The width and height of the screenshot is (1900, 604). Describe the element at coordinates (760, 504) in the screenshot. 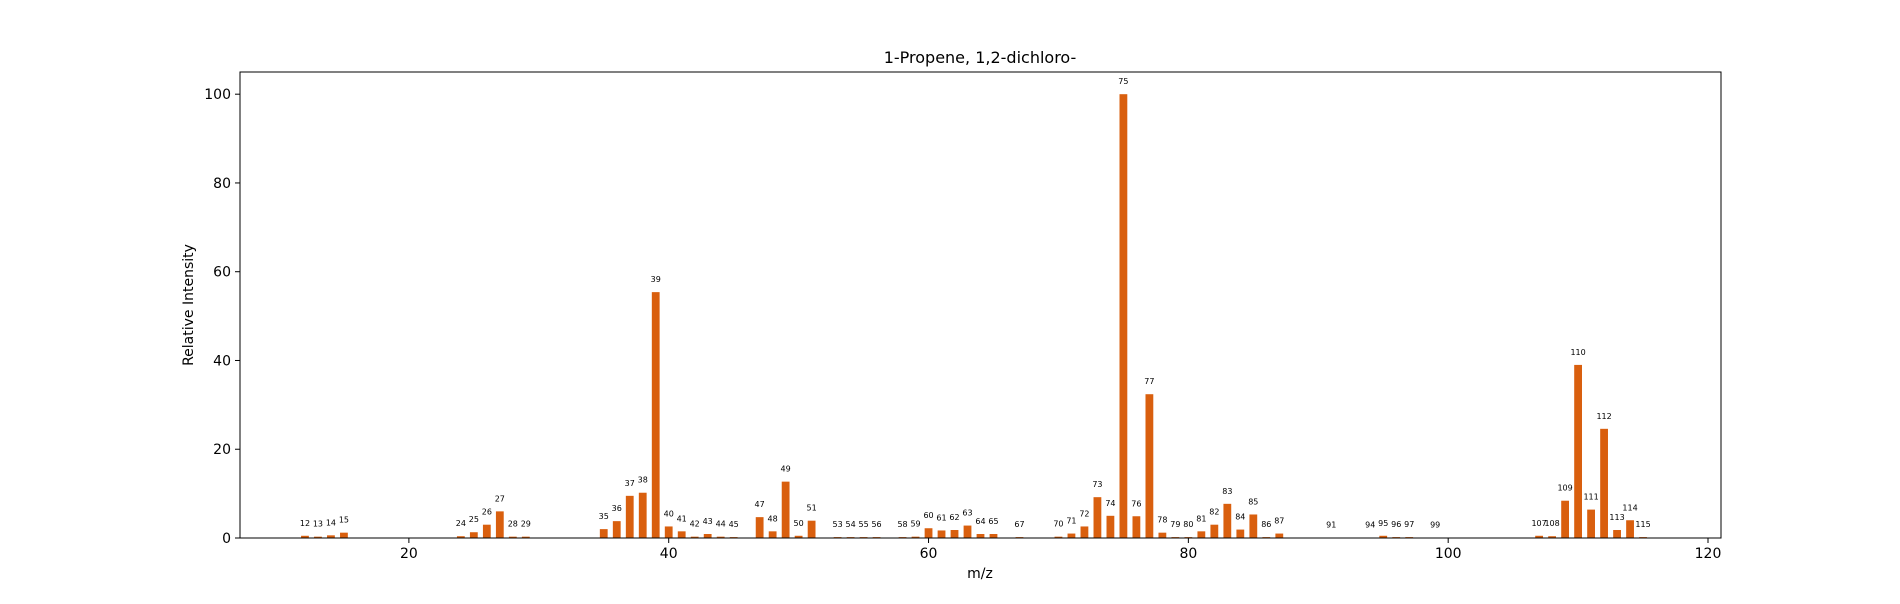

I see `bar-label-mz-47: 47` at that location.